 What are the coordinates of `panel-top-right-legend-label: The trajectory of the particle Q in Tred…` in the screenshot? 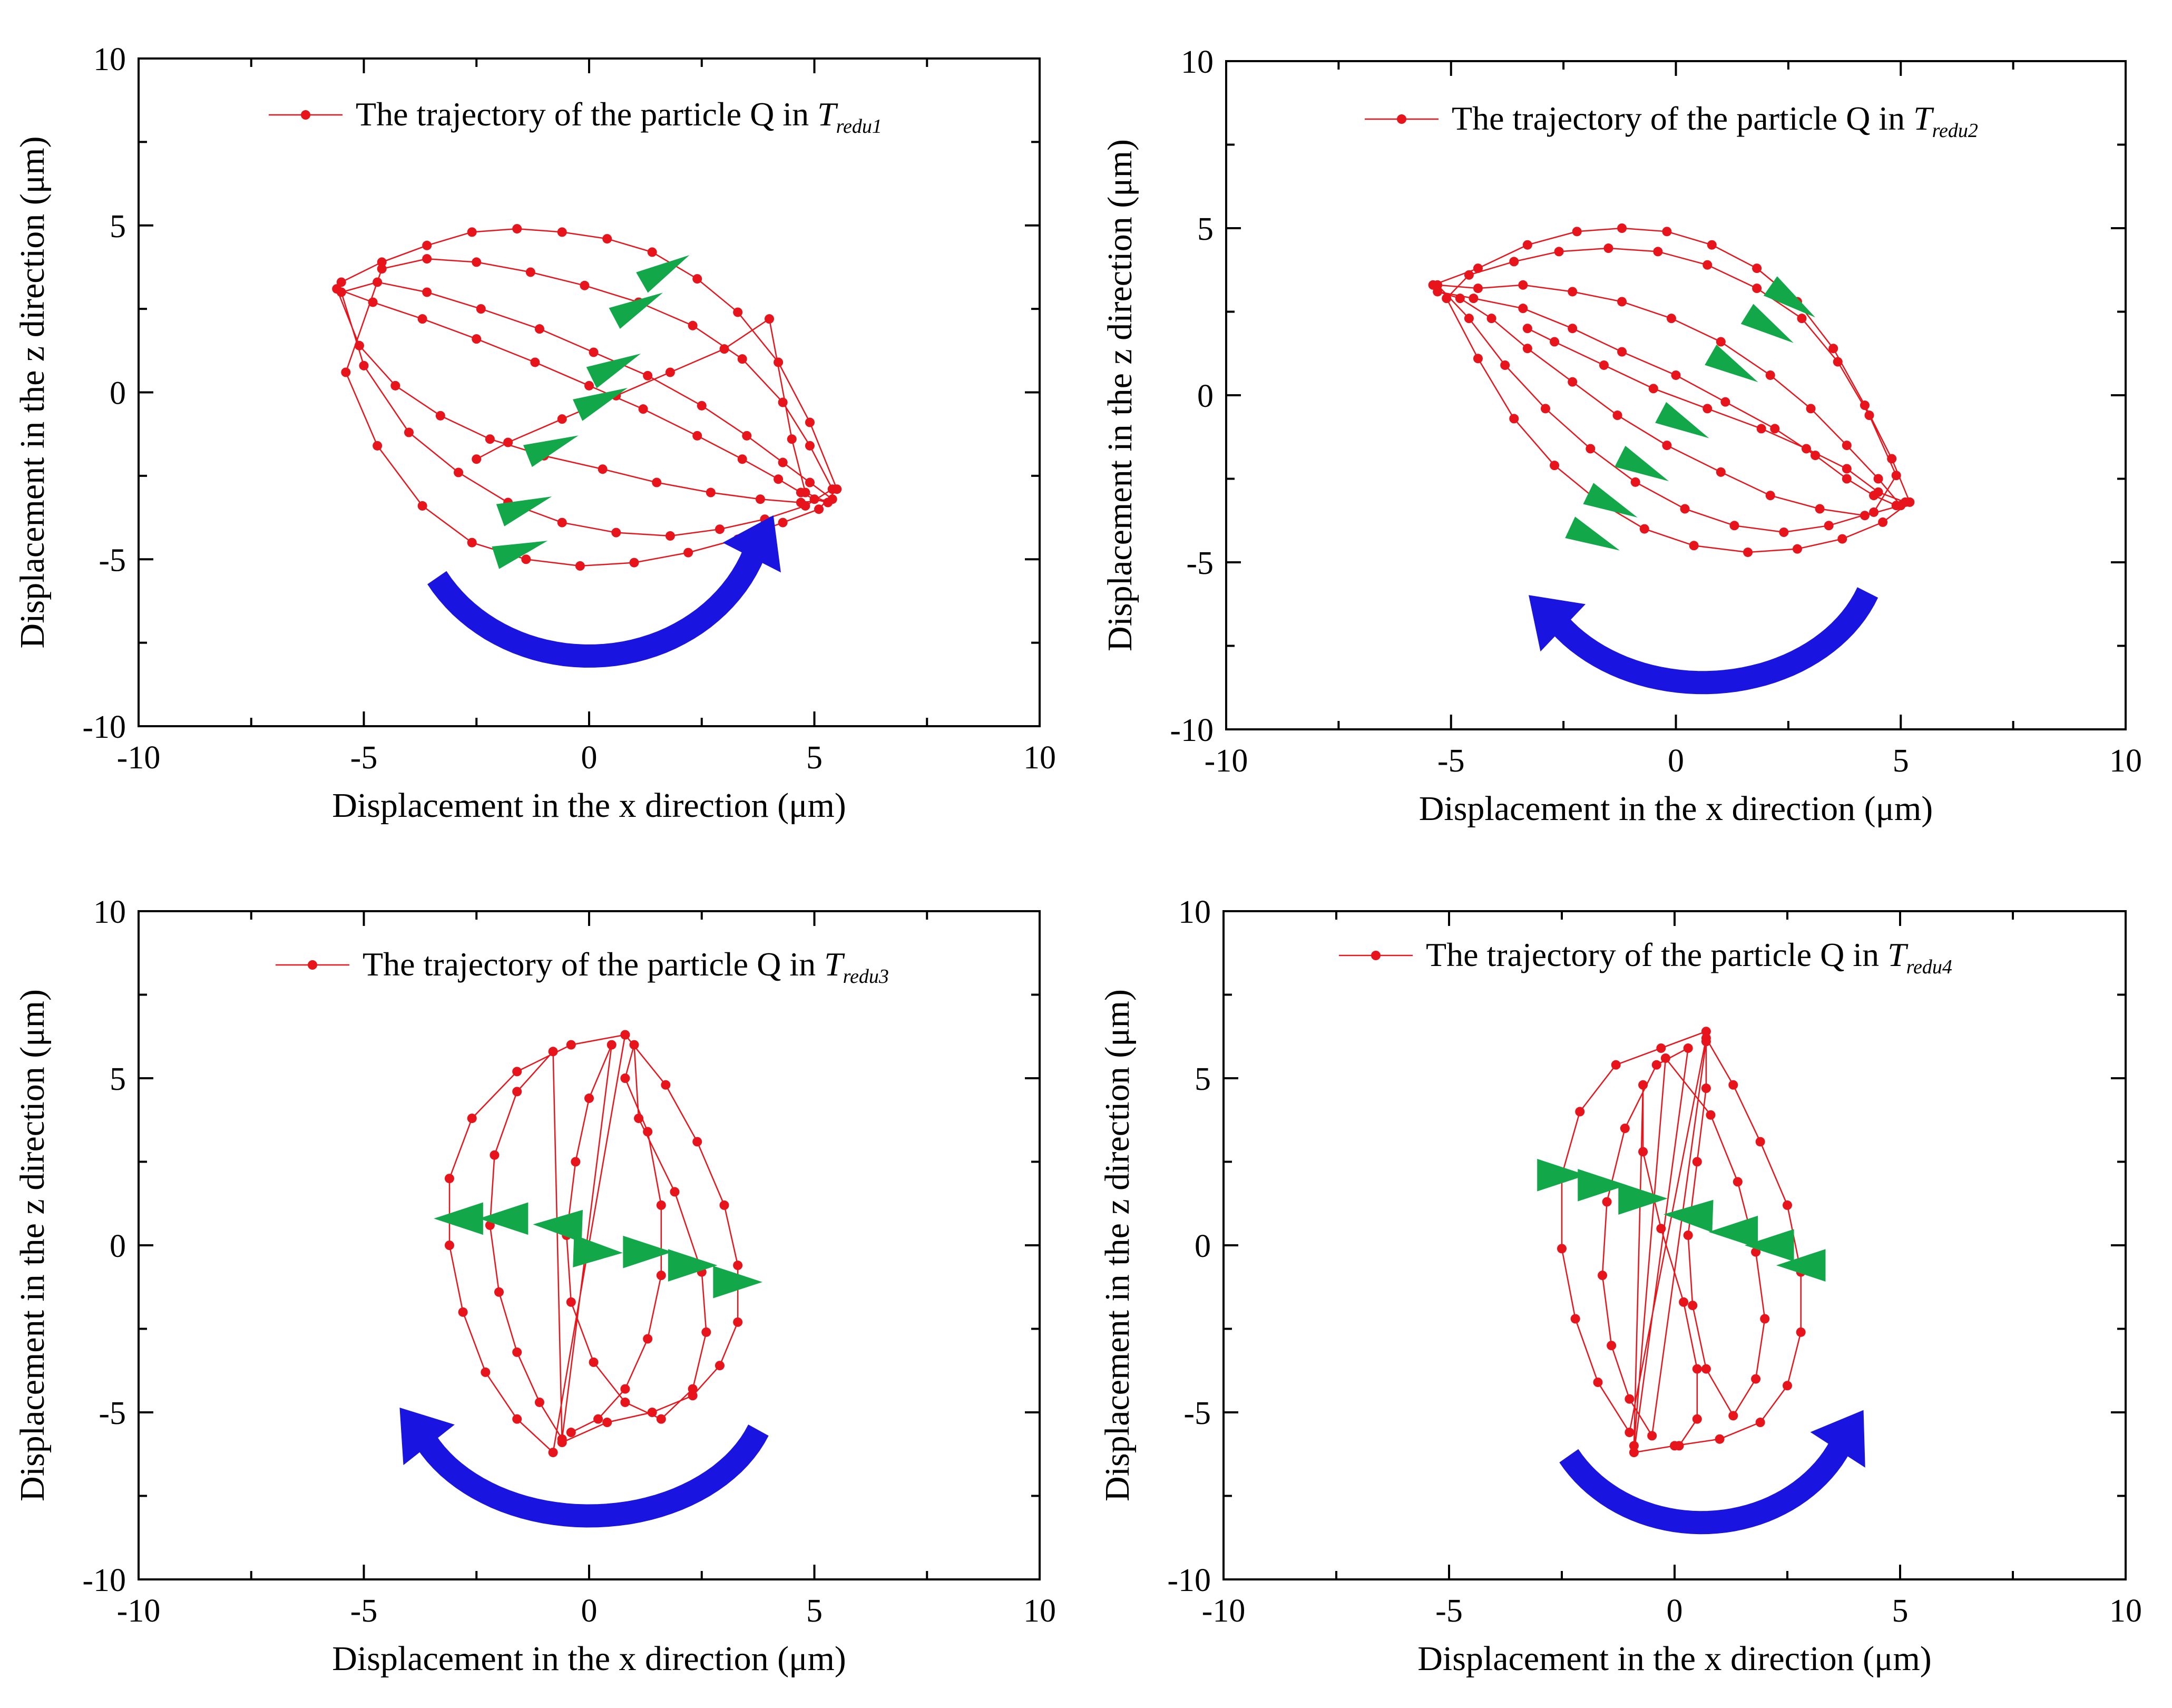 It's located at (1715, 121).